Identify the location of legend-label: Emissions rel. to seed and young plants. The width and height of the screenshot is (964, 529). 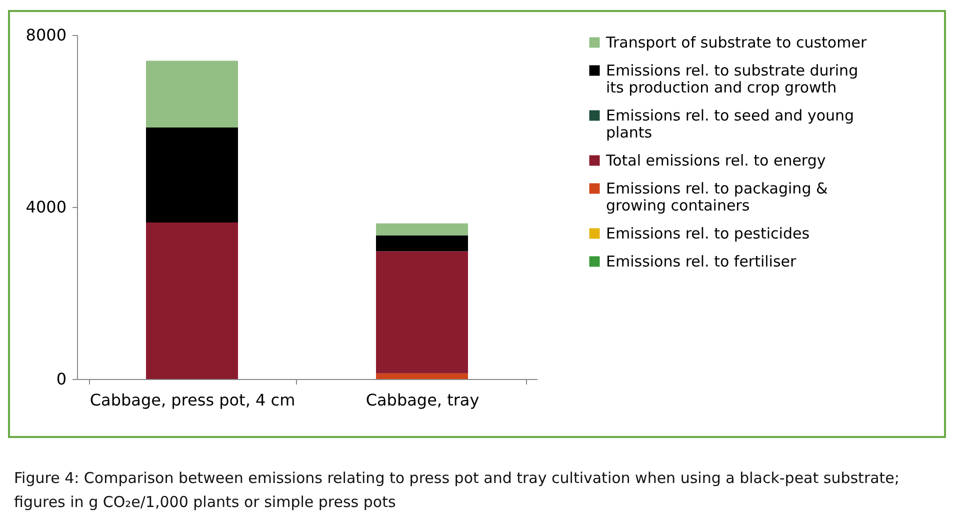
(730, 124).